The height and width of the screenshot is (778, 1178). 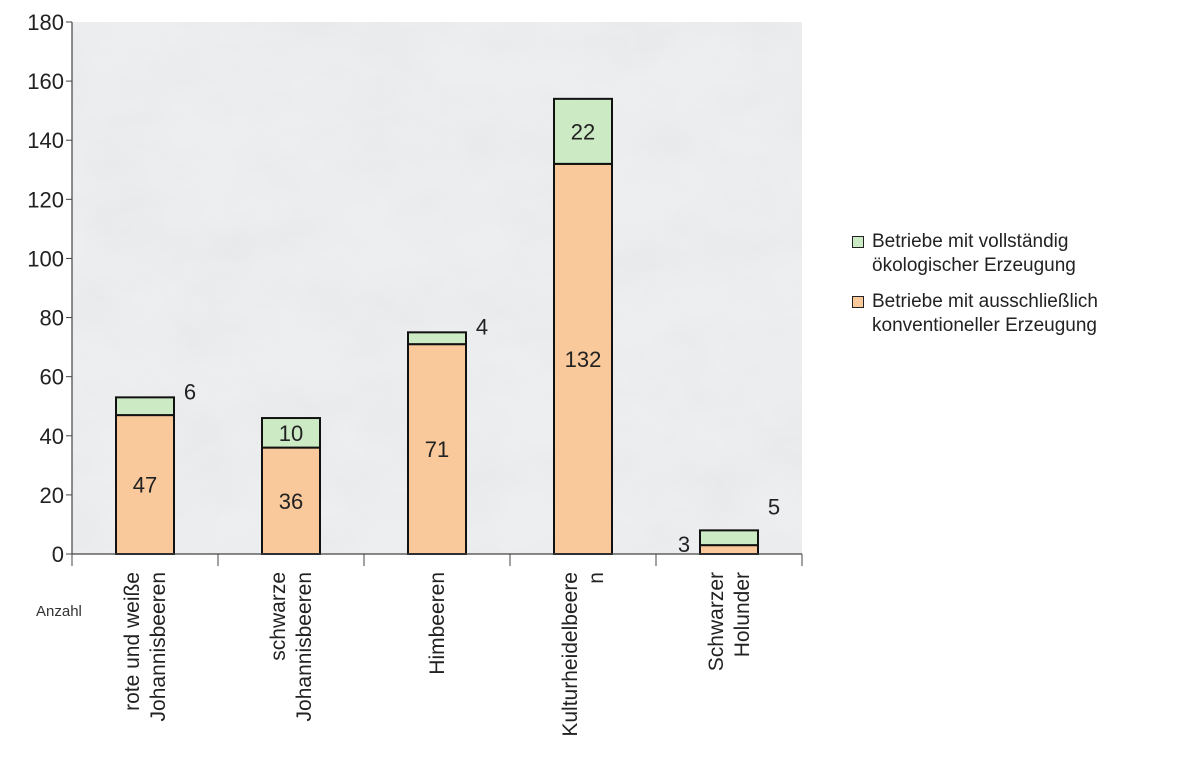 What do you see at coordinates (858, 242) in the screenshot?
I see `legend-swatch-organic` at bounding box center [858, 242].